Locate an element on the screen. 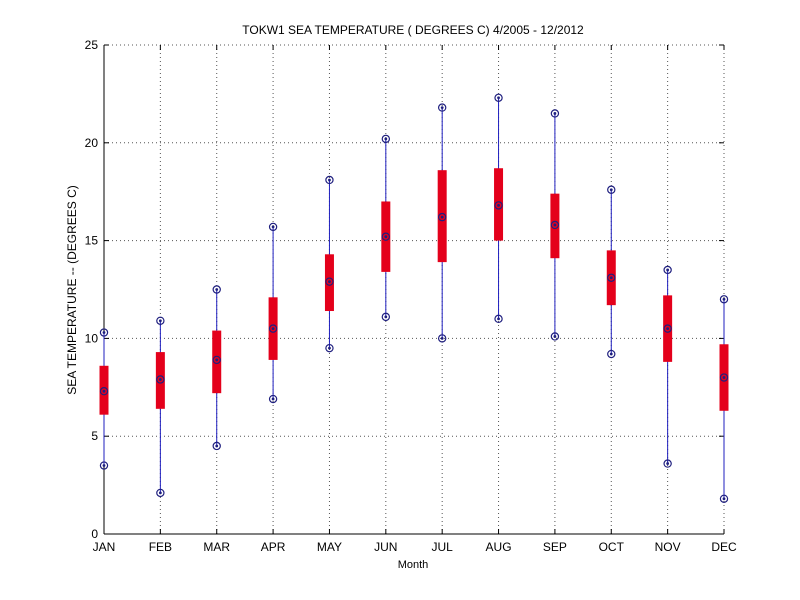  box-aug is located at coordinates (499, 208).